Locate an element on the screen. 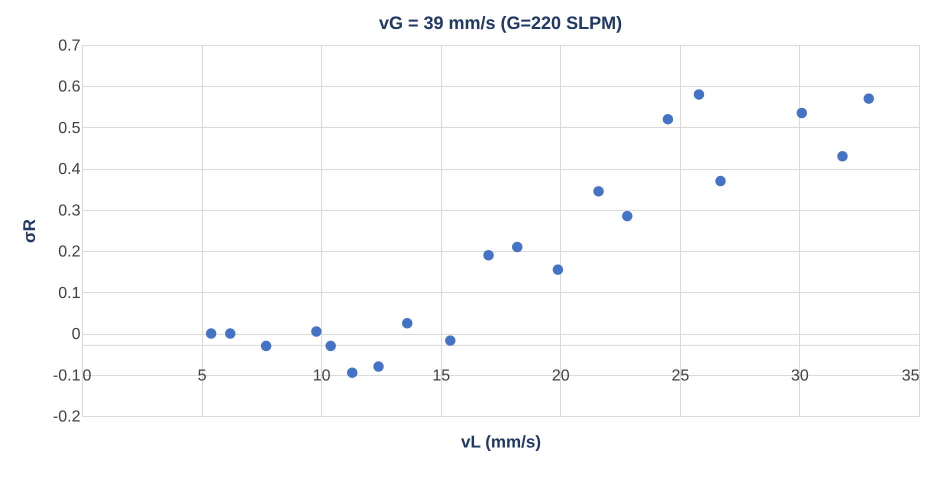 The height and width of the screenshot is (481, 949). x-tick-label: 30 is located at coordinates (800, 375).